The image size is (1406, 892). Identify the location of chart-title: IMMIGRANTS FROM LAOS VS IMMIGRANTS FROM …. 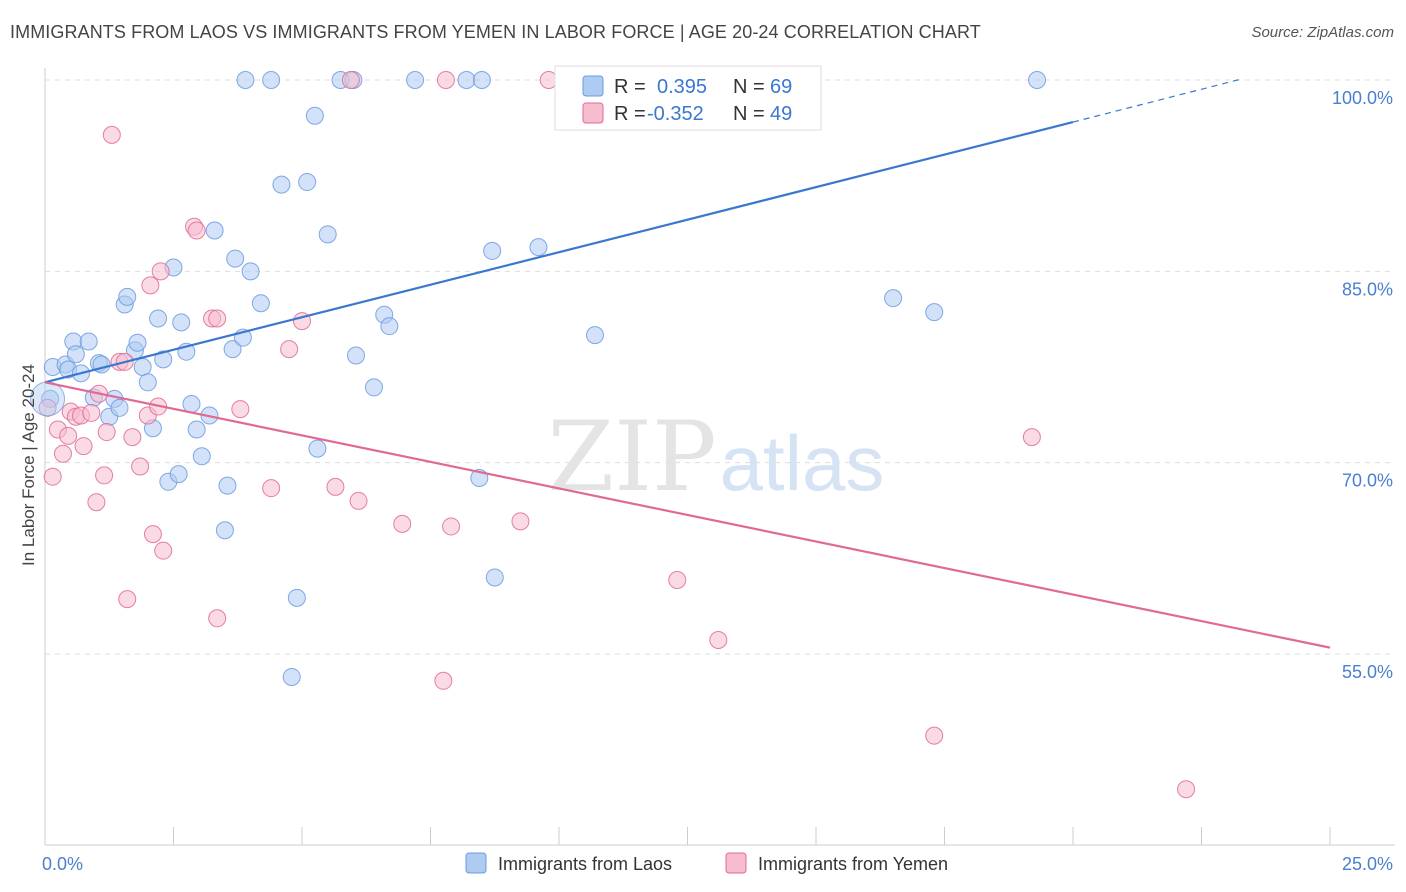
(495, 32).